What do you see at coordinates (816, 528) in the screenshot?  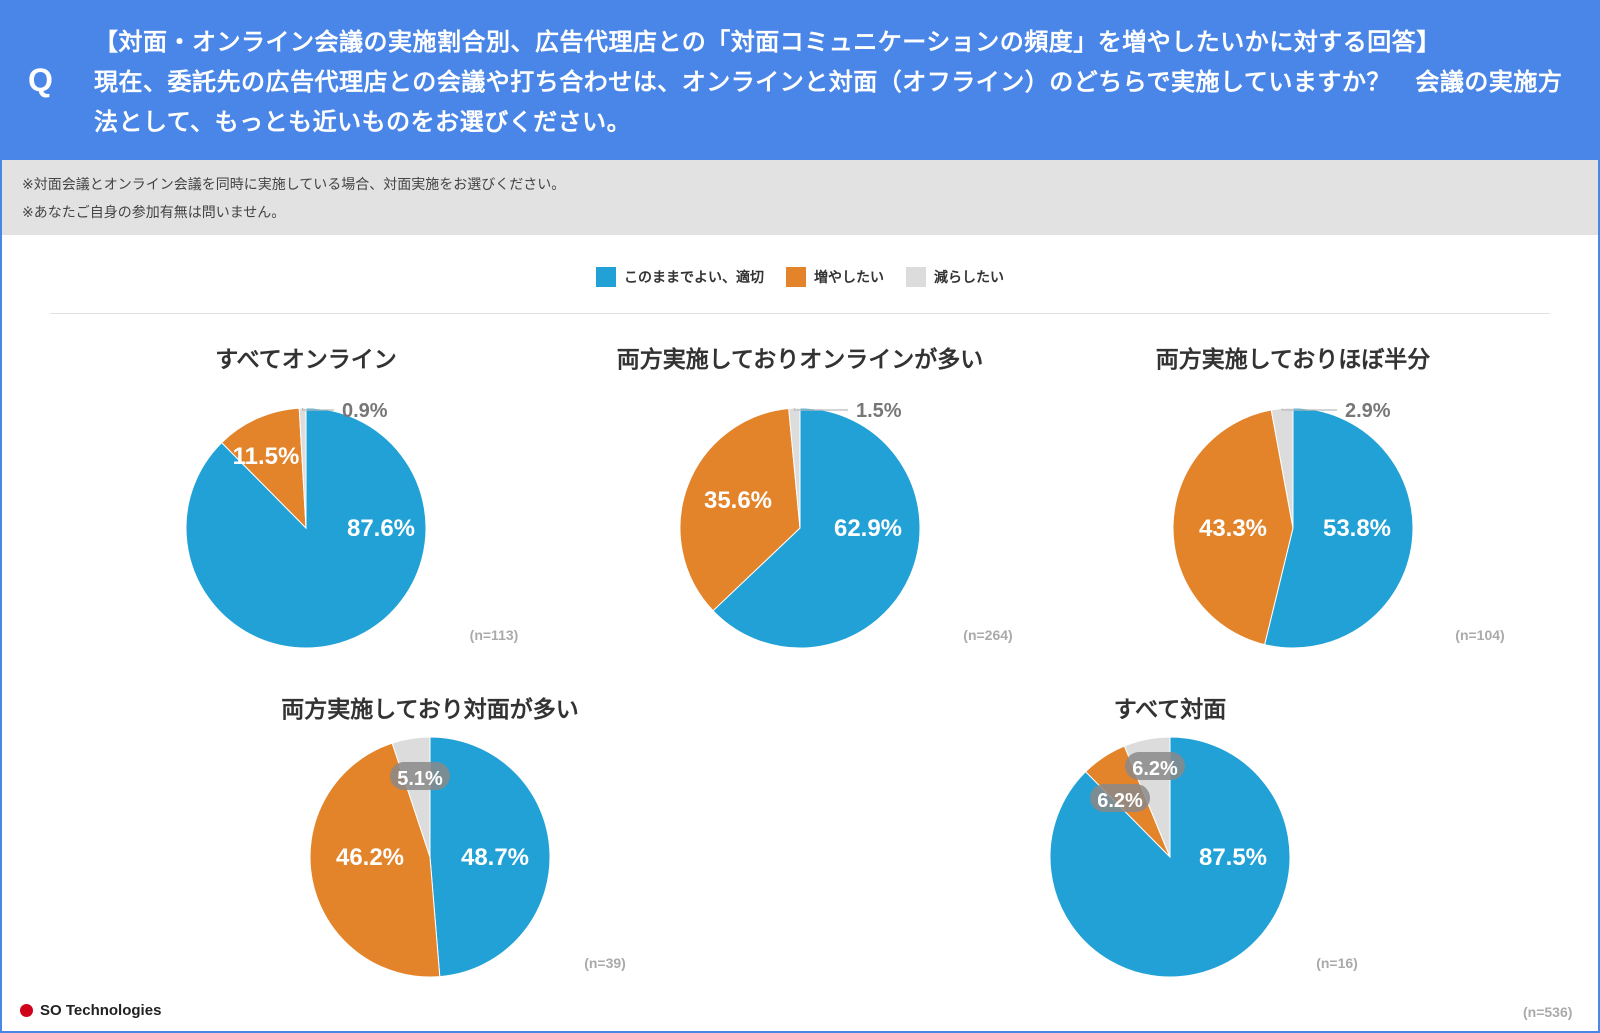 I see `pie-slice-mostly-online-keep` at bounding box center [816, 528].